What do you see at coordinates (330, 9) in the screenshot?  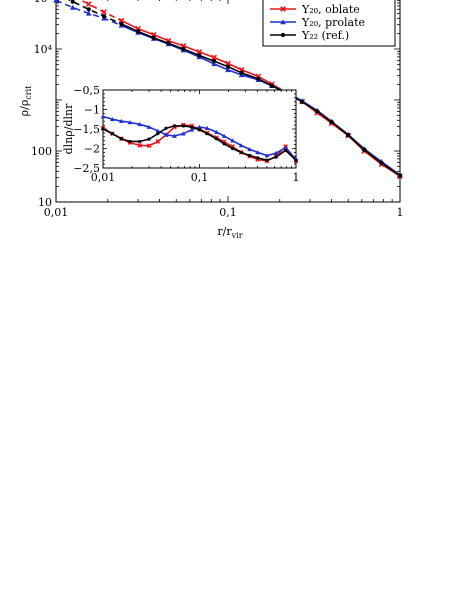 I see `legend-label: Y₂₀, oblate` at bounding box center [330, 9].